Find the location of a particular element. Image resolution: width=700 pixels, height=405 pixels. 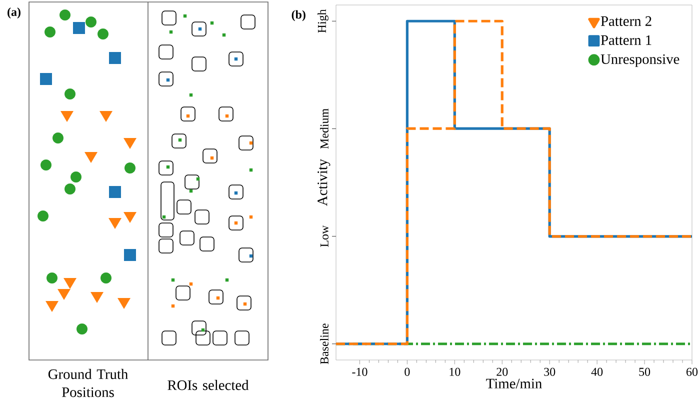

chart-title: (b) is located at coordinates (299, 16).